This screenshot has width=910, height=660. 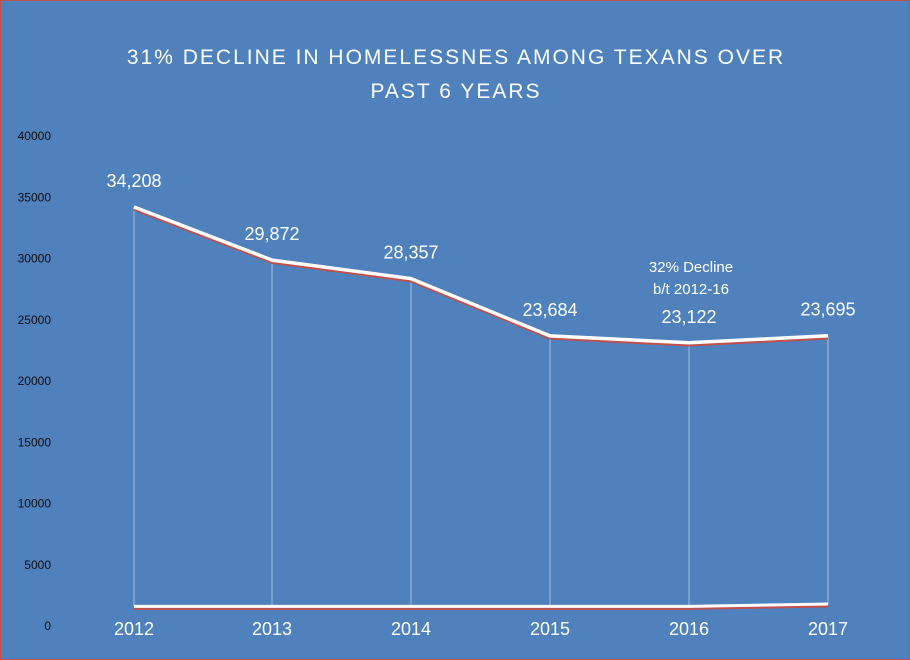 What do you see at coordinates (549, 310) in the screenshot?
I see `data-label: 23,684` at bounding box center [549, 310].